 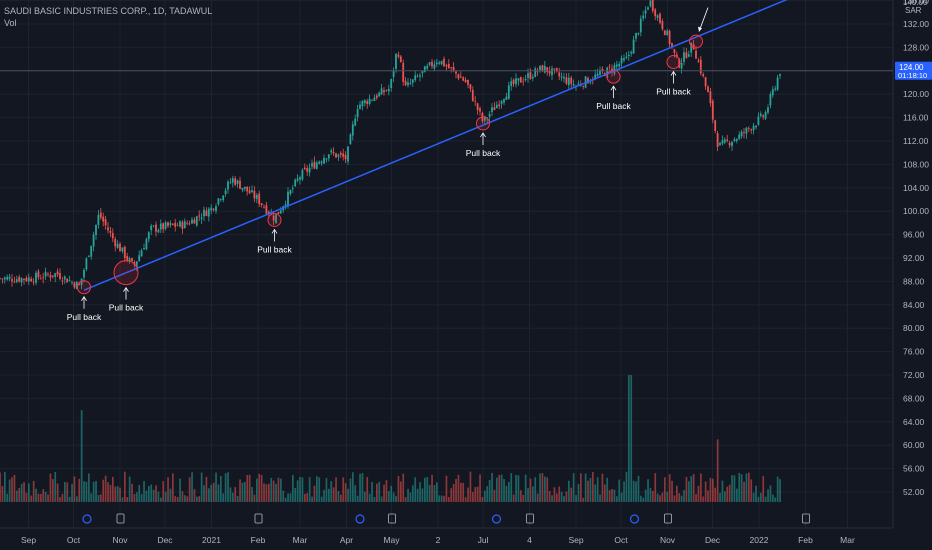 I want to click on event-marker, so click(x=806, y=518).